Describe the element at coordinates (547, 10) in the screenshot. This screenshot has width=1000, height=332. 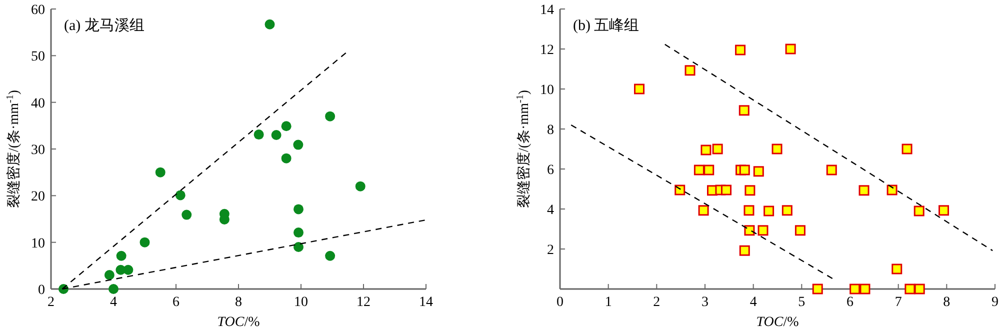
I see `y-tick-label: 14` at that location.